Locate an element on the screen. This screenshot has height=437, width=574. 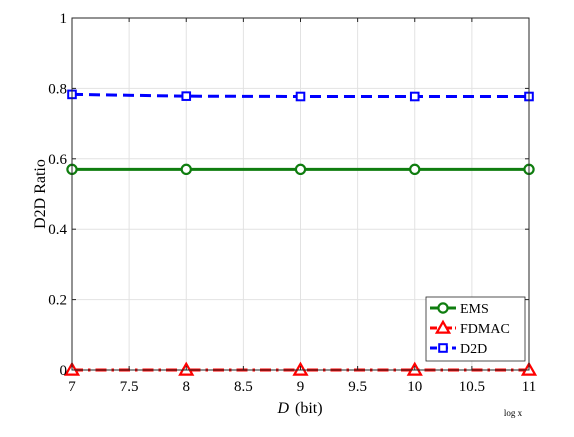
x-tick-label-5: 9.5 is located at coordinates (357, 387).